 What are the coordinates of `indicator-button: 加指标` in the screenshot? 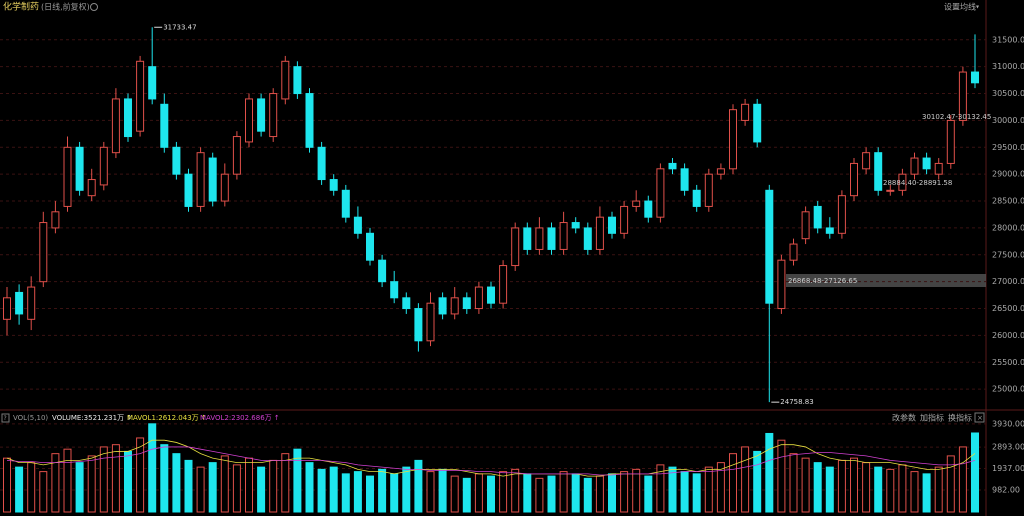 It's located at (932, 418).